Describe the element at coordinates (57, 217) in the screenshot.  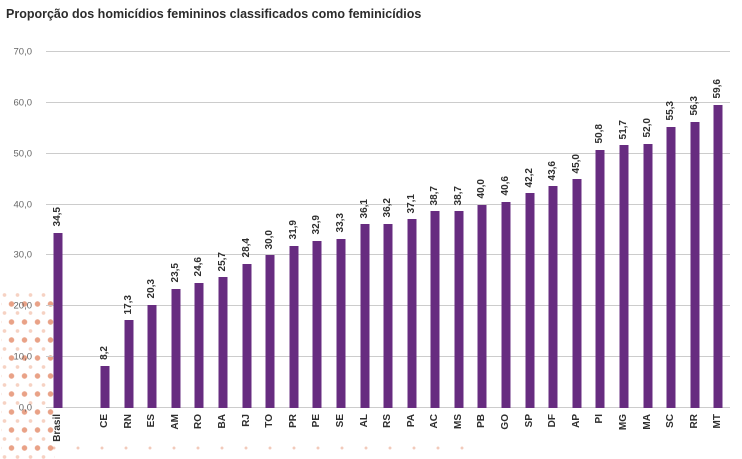
I see `bar-value-label: 34,5` at that location.